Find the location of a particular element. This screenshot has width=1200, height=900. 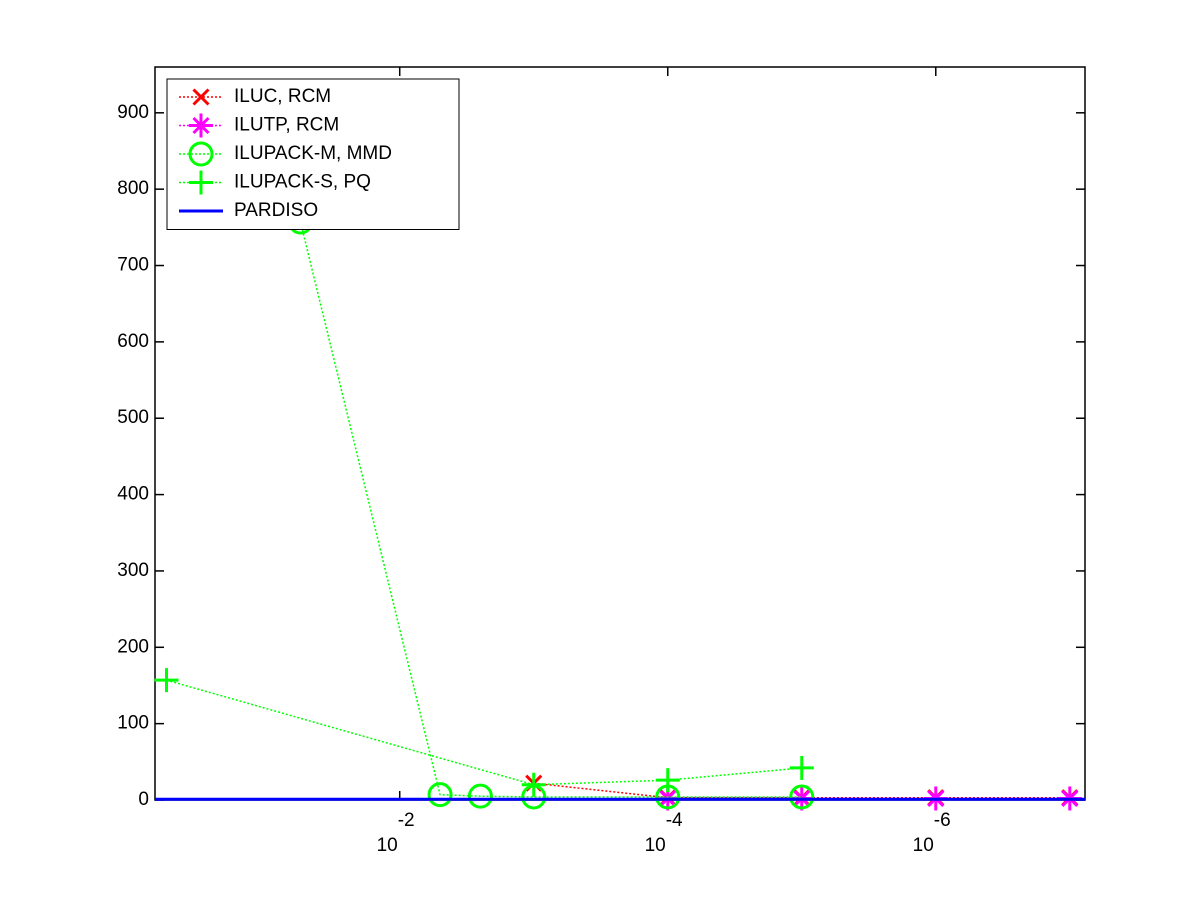

legend-label: ILUPACK-S, PQ is located at coordinates (302, 182).